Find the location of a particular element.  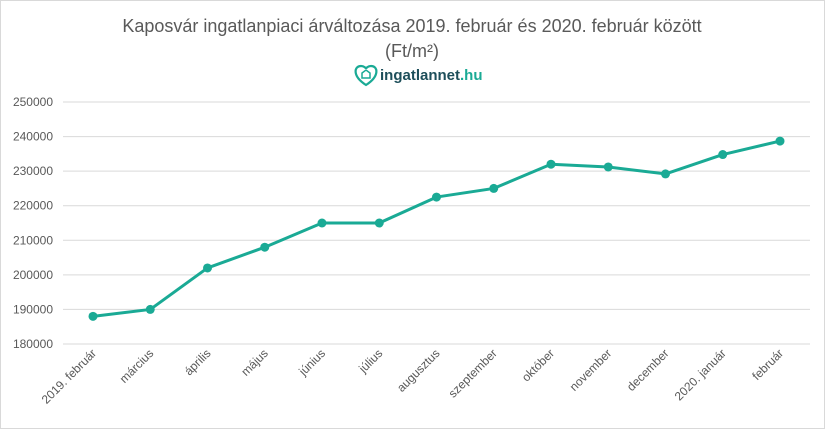

logo-suffix: .hu is located at coordinates (471, 75).